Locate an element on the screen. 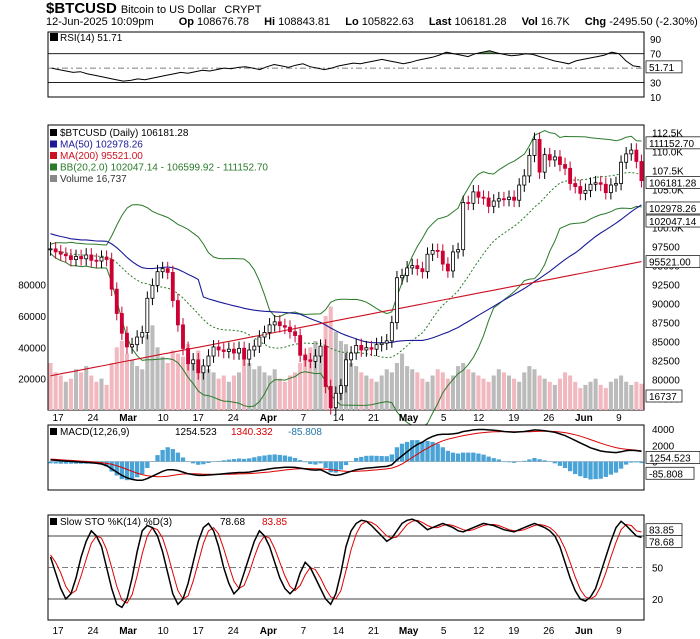 The height and width of the screenshot is (639, 700). bottom-x-label: 5 is located at coordinates (444, 631).